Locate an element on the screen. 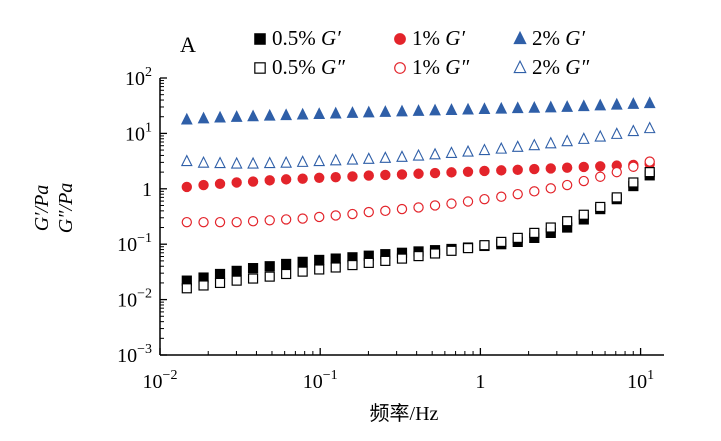 This screenshot has width=721, height=441. x-tick-label: 10⁻² is located at coordinates (160, 380).